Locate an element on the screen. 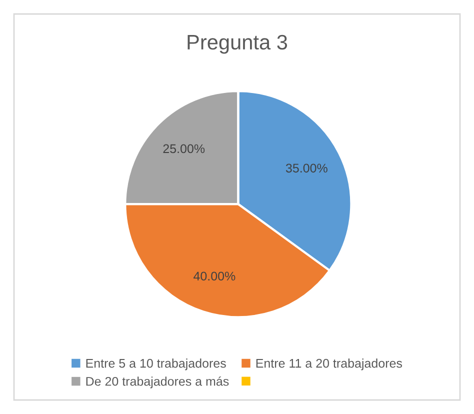 The image size is (474, 414). legend-label: Entre 5 a 10 trabajadores is located at coordinates (156, 364).